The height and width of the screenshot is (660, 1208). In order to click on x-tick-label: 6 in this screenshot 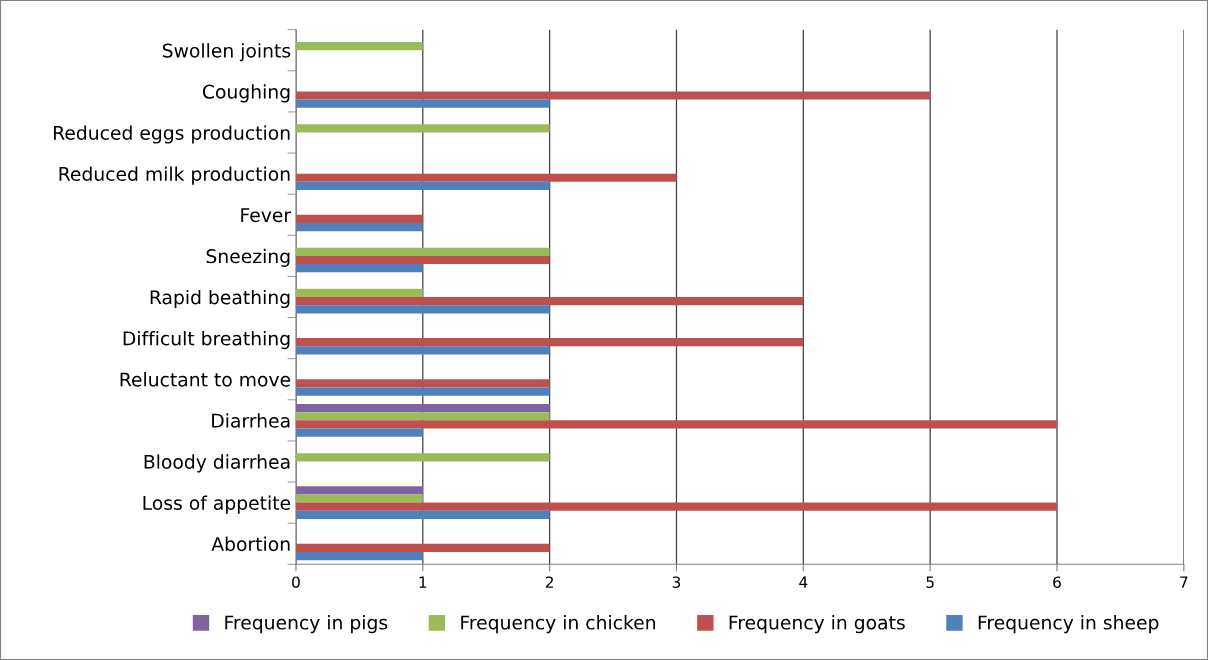, I will do `click(1057, 582)`.